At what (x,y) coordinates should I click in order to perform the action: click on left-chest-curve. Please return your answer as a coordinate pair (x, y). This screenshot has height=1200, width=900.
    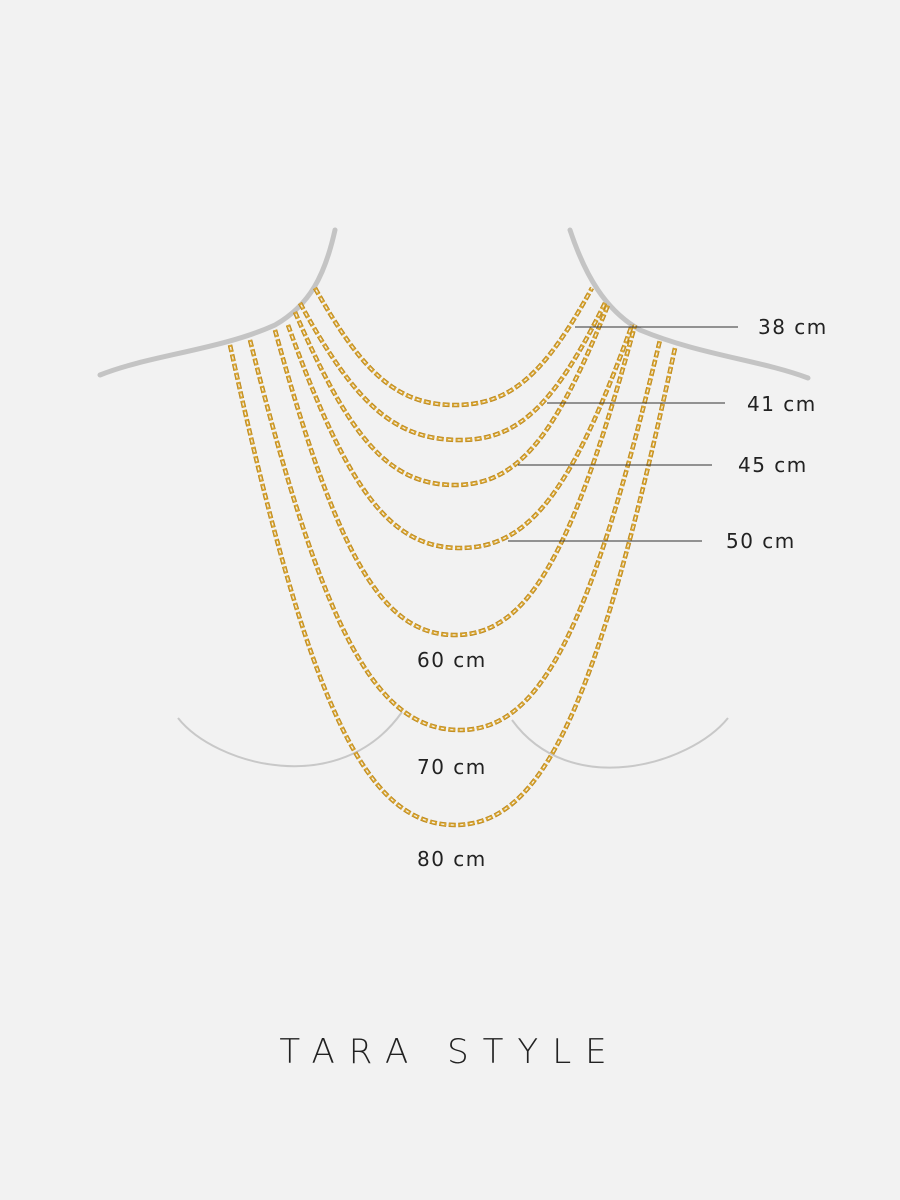
    Looking at the image, I should click on (290, 739).